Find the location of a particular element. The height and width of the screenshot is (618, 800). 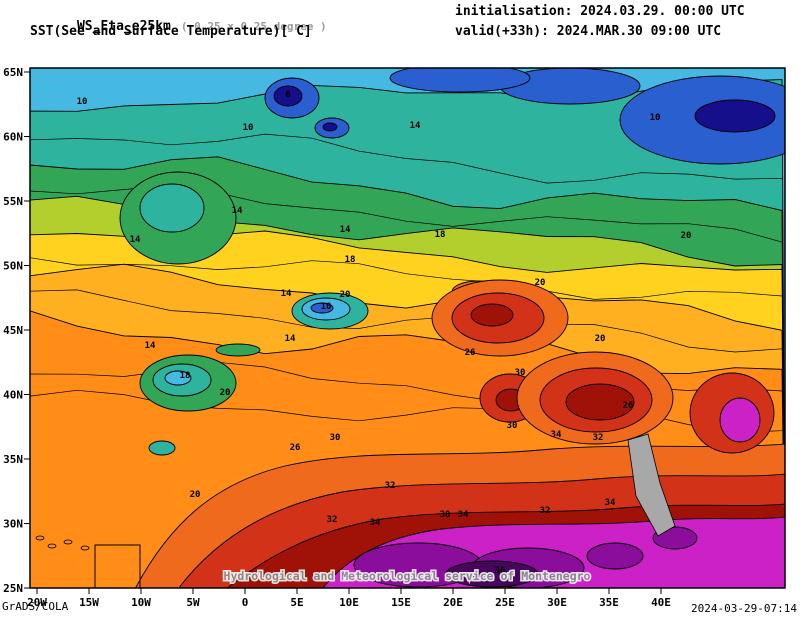

variable-title: SST(See and Surface Temperature)[ C] is located at coordinates (171, 31).